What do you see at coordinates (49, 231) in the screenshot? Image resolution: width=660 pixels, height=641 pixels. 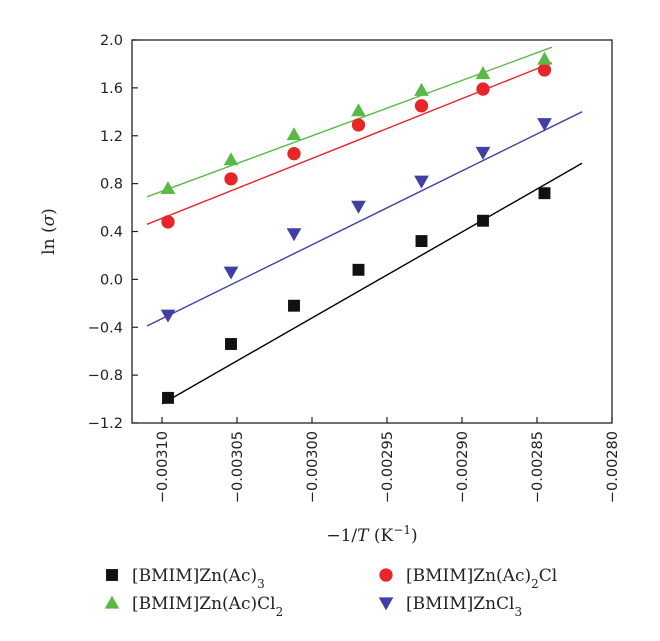 I see `y-axis-title: ln (σ)` at bounding box center [49, 231].